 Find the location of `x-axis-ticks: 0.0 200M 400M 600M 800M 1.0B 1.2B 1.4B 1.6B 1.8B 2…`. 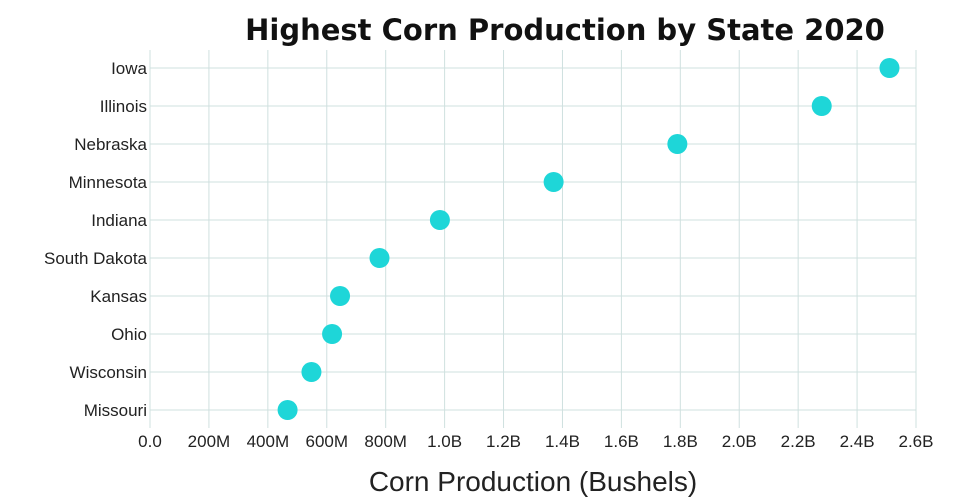

x-axis-ticks: 0.0 200M 400M 600M 800M 1.0B 1.2B 1.4B 1.6B 1.8B 2… is located at coordinates (535, 441).